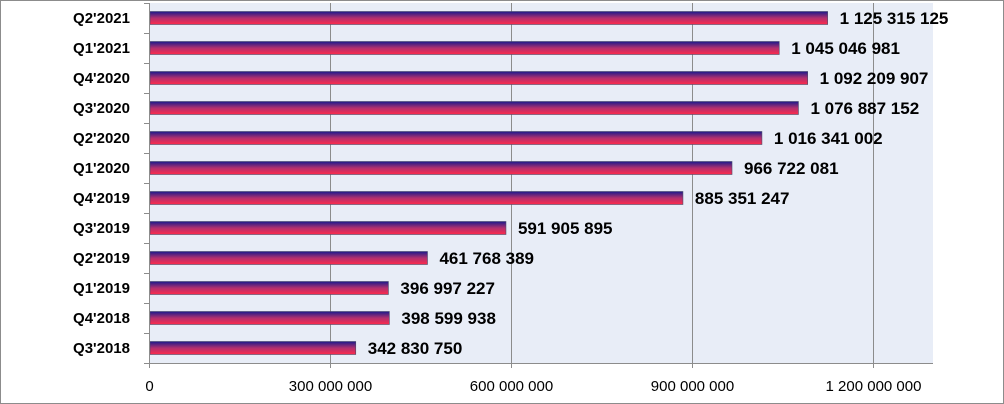 The image size is (1004, 404). Describe the element at coordinates (894, 18) in the screenshot. I see `value-label: 1 125 315 125` at that location.